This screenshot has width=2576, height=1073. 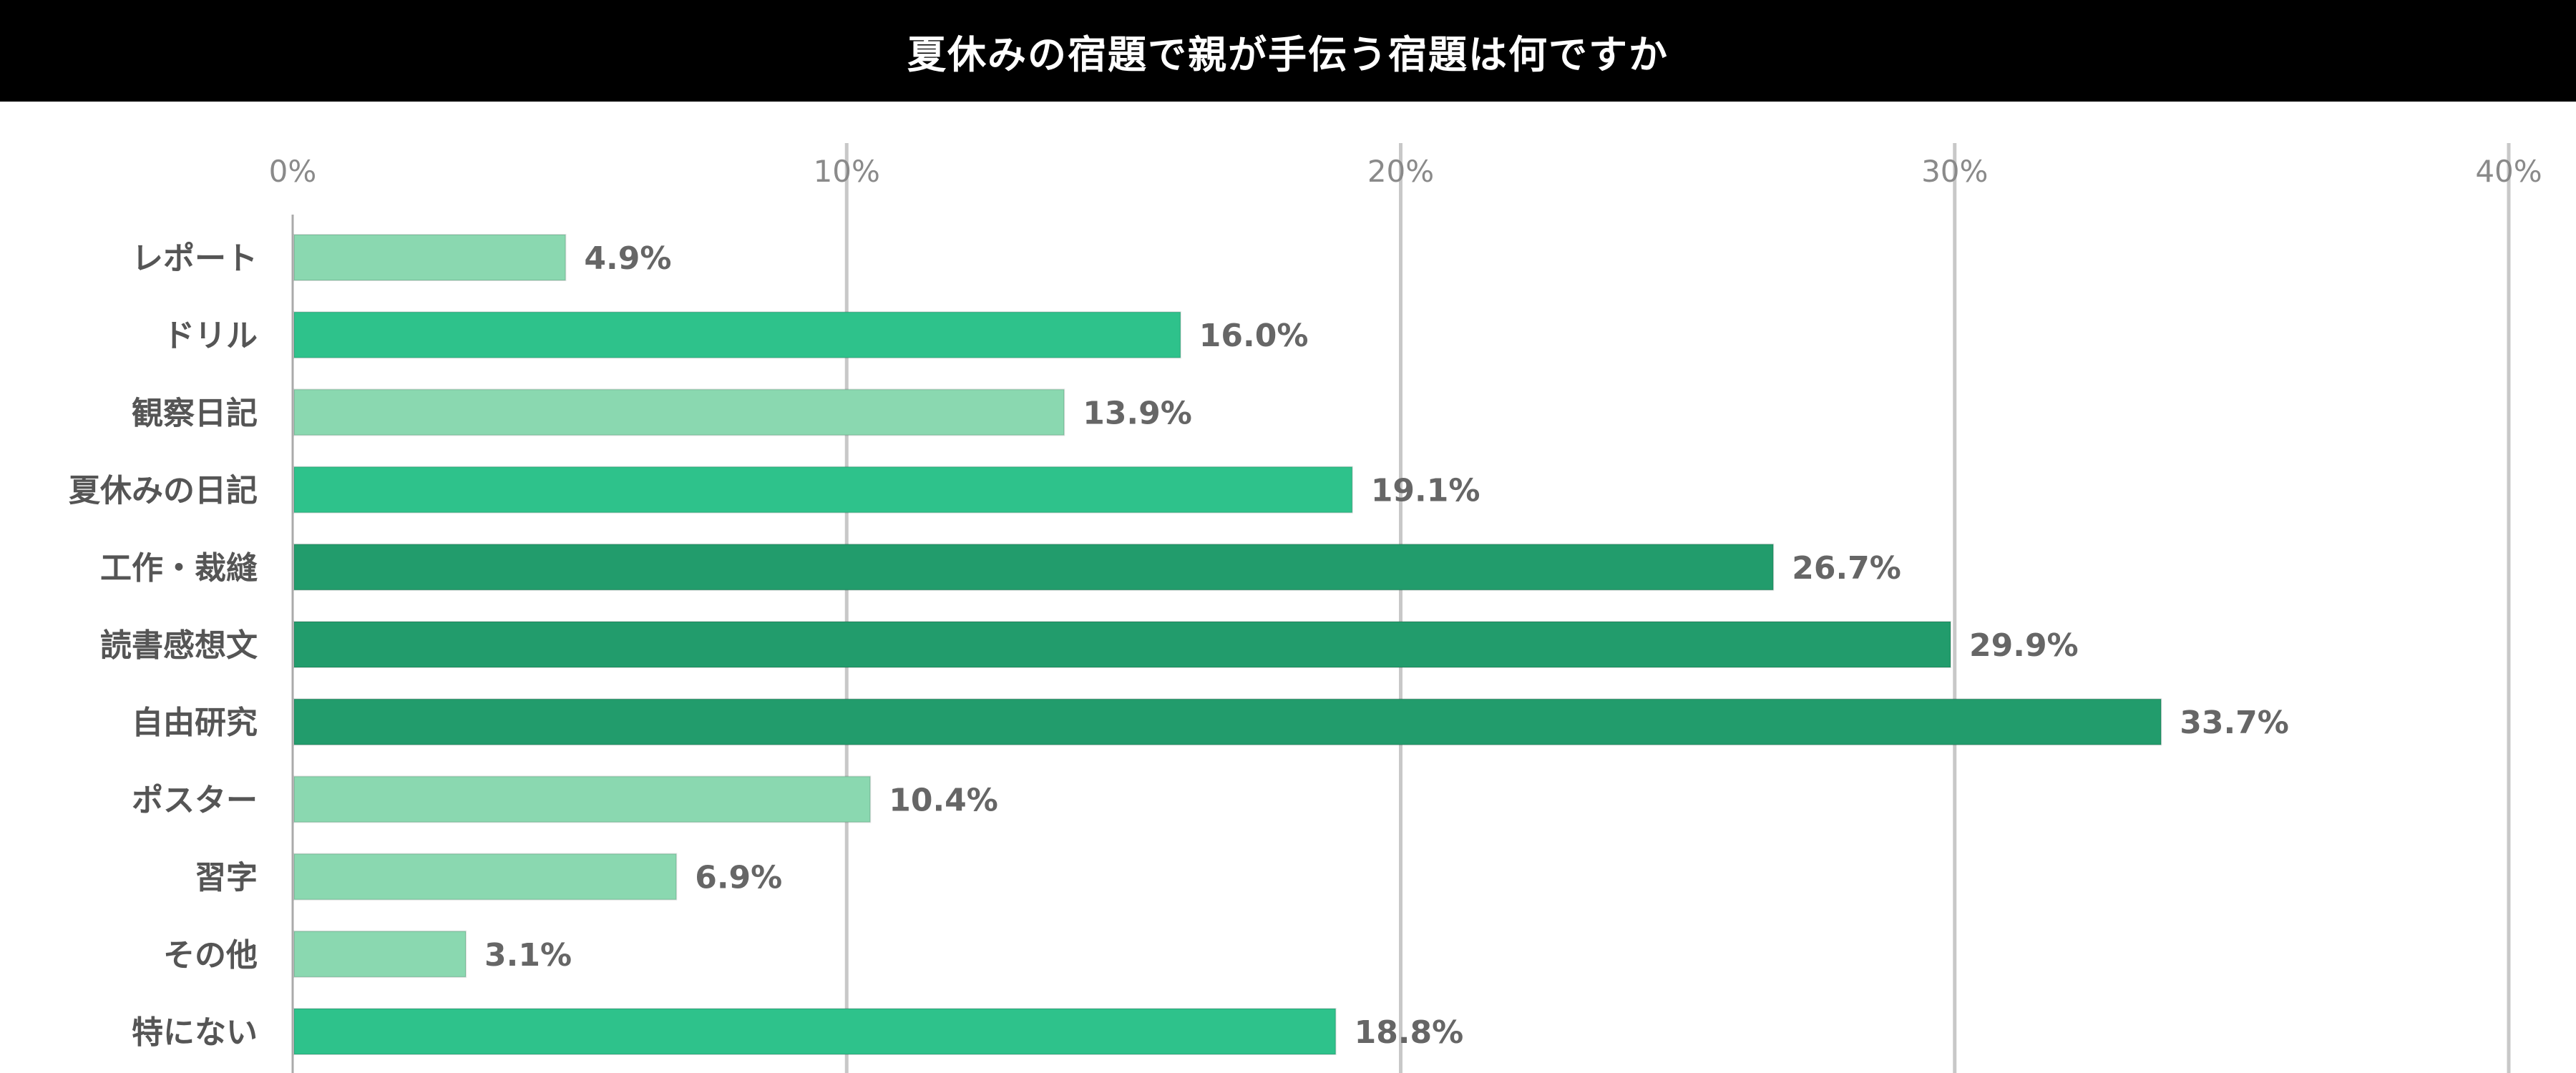 I want to click on x-tick-label: 10%, so click(x=847, y=171).